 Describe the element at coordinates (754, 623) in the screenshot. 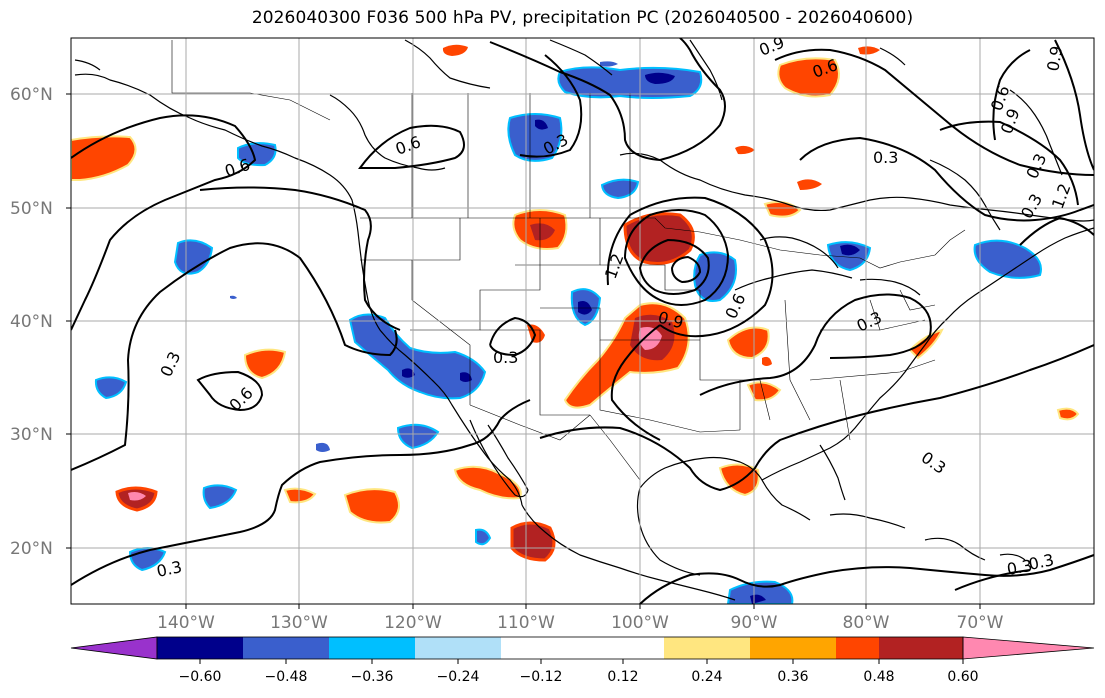

I see `lon-label: 90°W` at that location.